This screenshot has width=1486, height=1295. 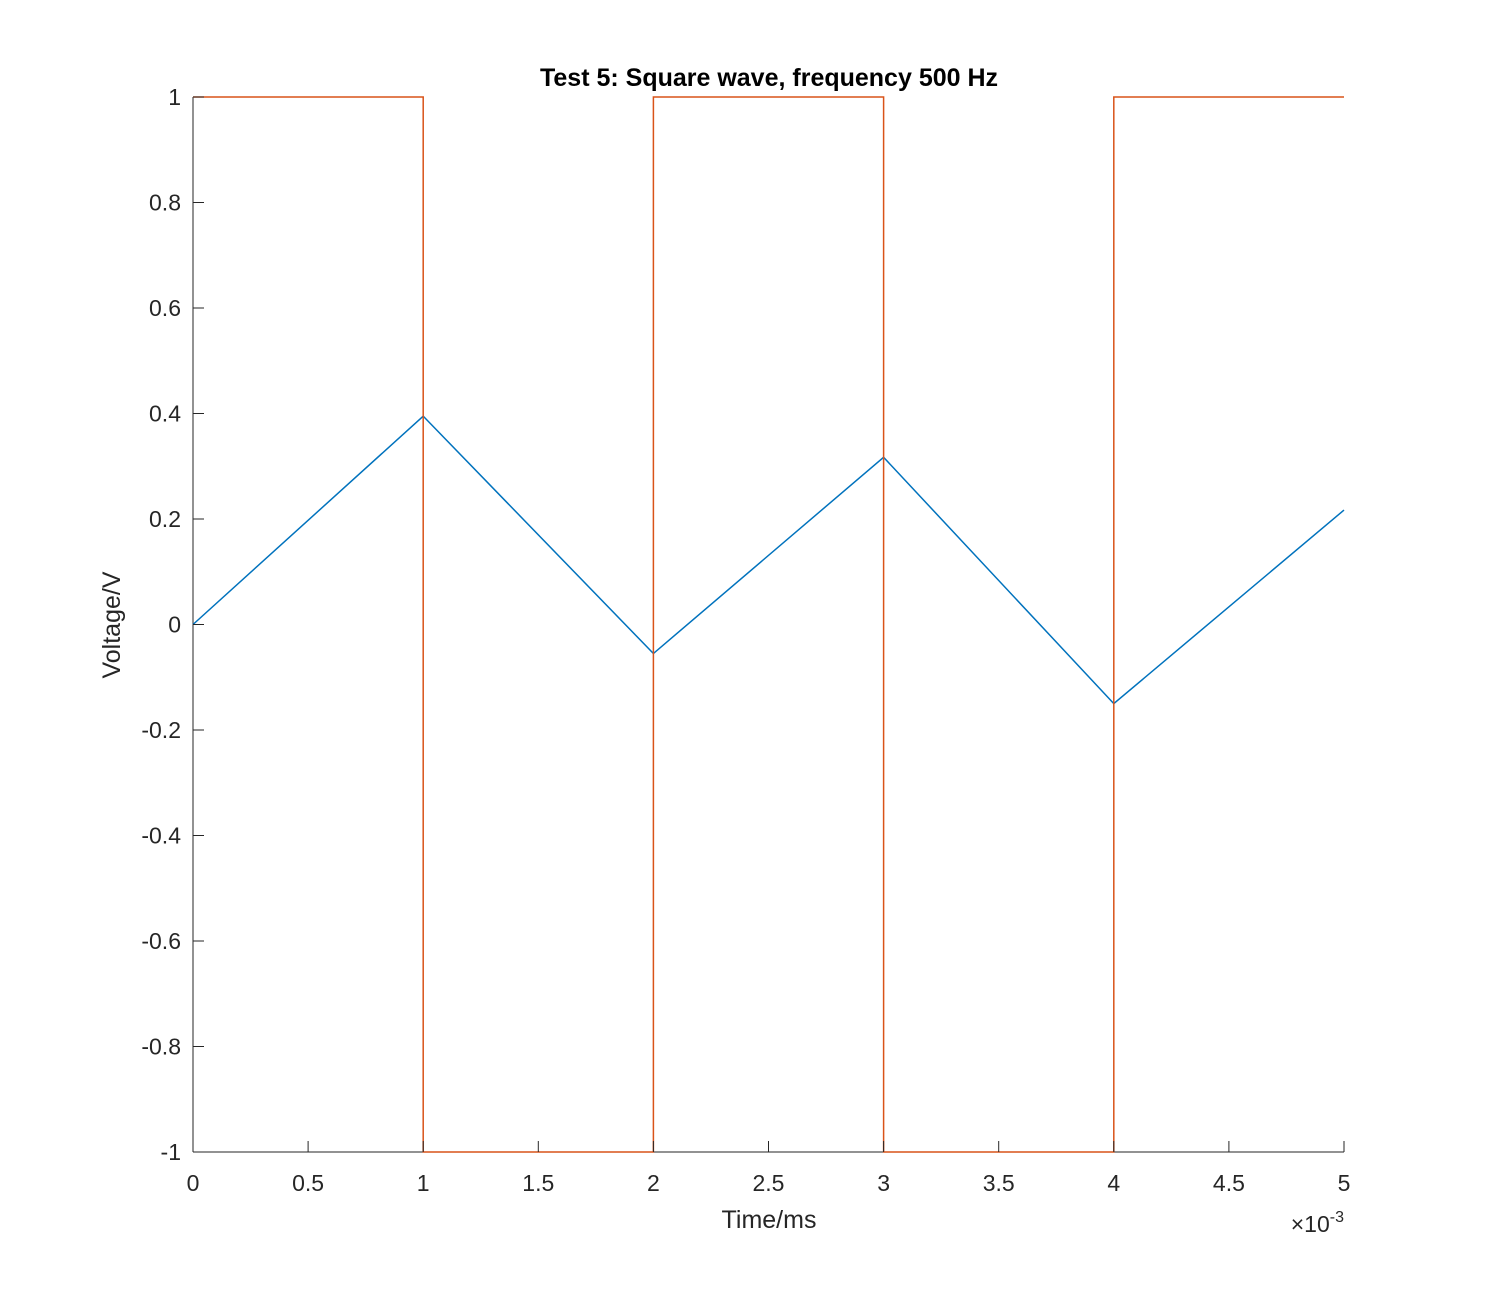 I want to click on y-tick-label: 0, so click(x=174, y=625).